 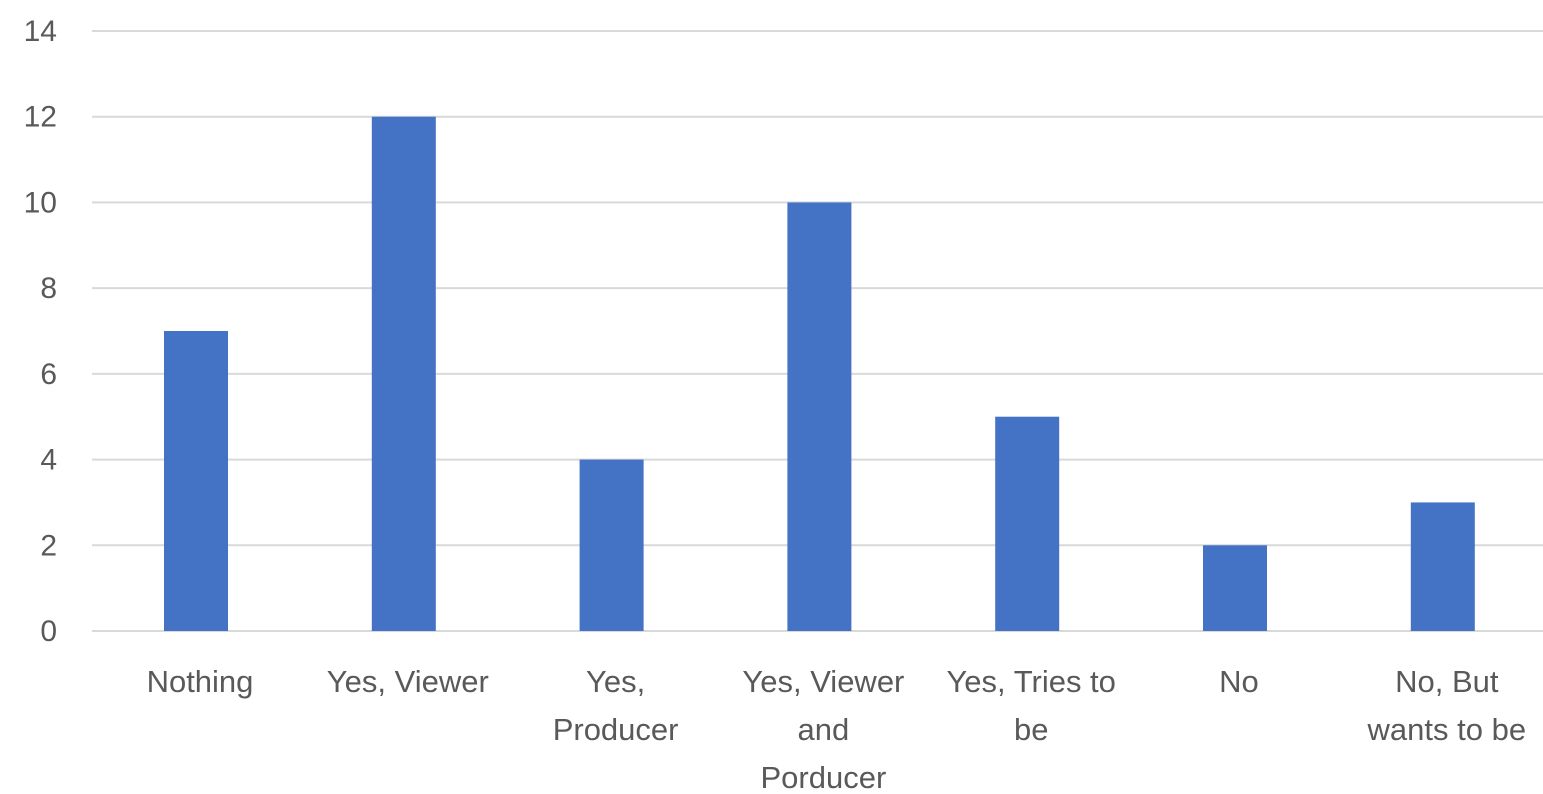 I want to click on y-tick-label: 2, so click(x=48, y=545).